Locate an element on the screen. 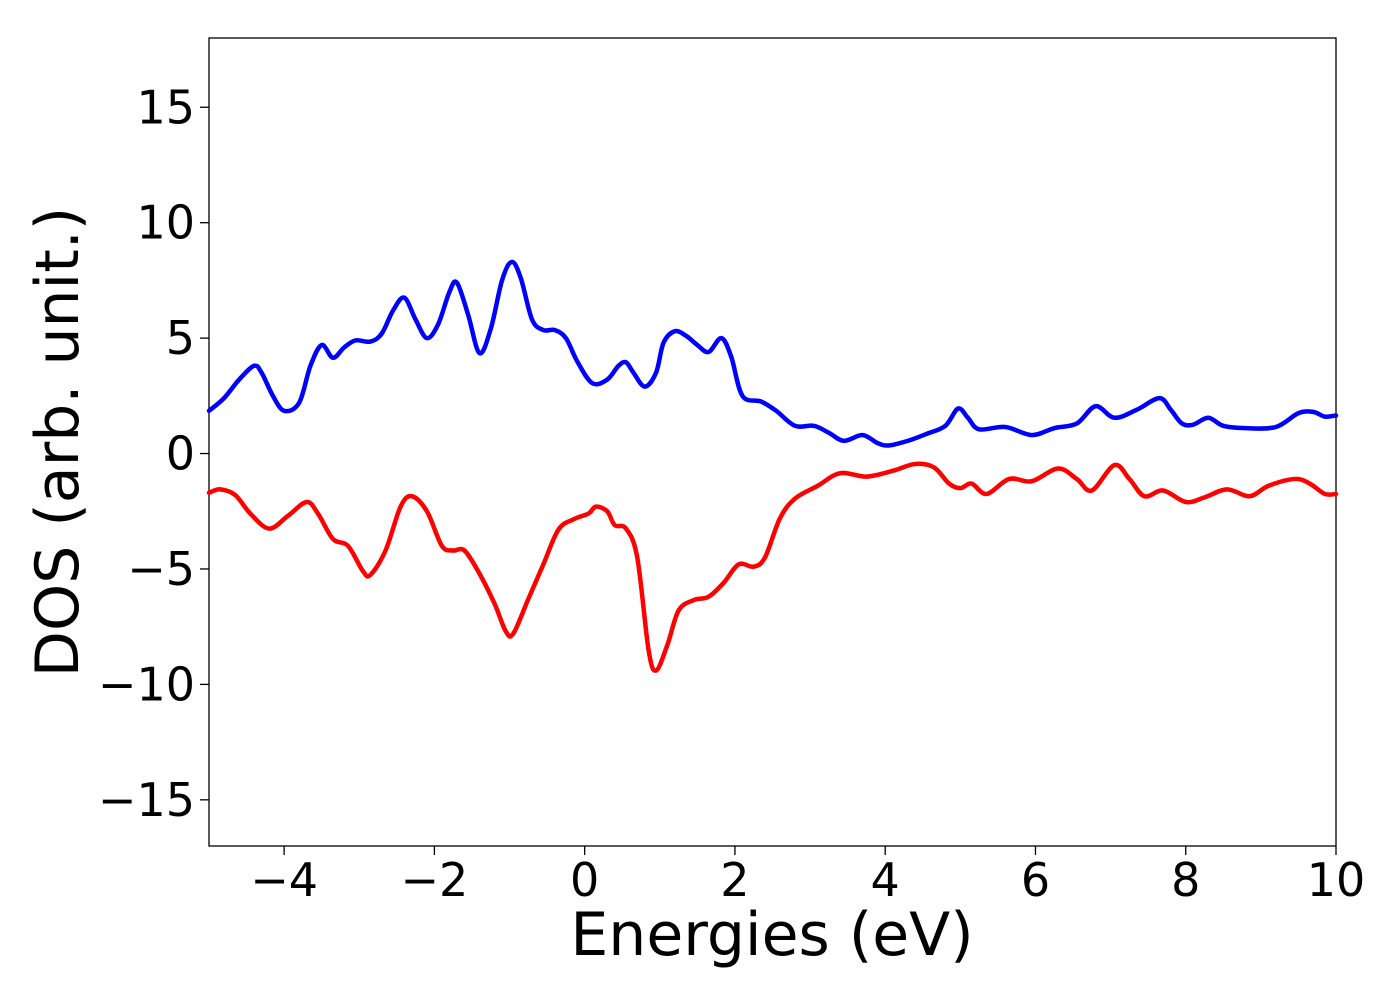 Image resolution: width=1400 pixels, height=1000 pixels. x-tick-label: 4 is located at coordinates (885, 880).